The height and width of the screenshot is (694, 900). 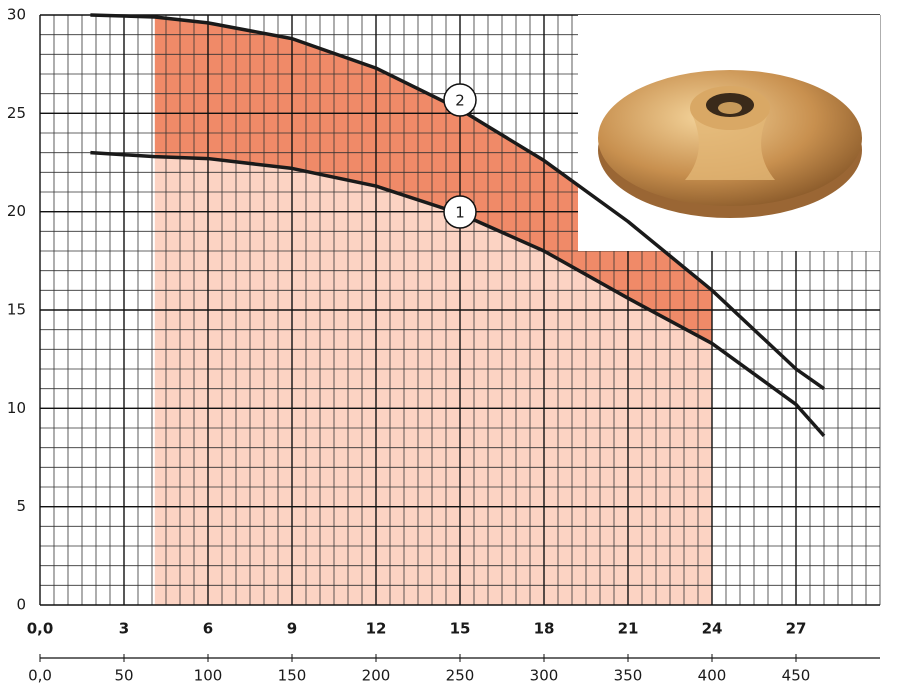 I want to click on x-tick-label: 15, so click(x=460, y=629).